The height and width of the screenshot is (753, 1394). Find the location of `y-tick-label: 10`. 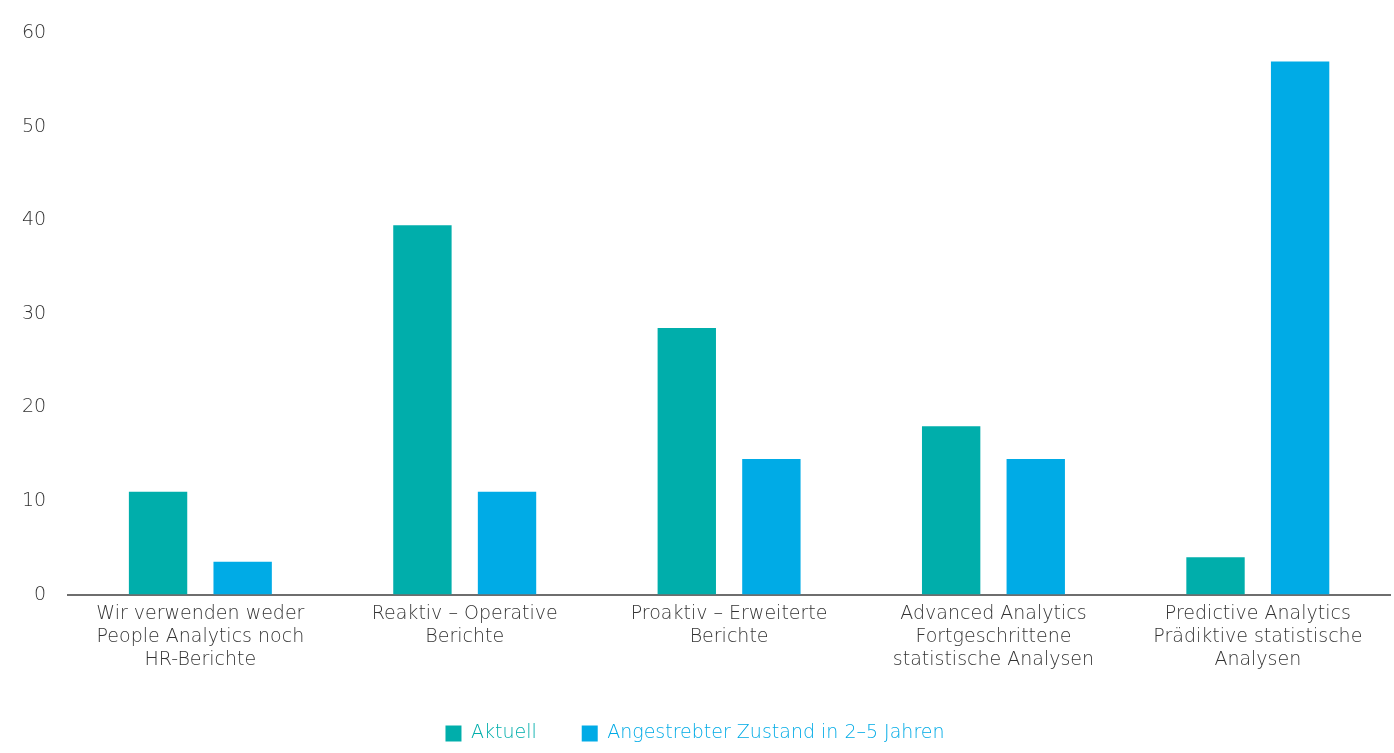

y-tick-label: 10 is located at coordinates (34, 499).